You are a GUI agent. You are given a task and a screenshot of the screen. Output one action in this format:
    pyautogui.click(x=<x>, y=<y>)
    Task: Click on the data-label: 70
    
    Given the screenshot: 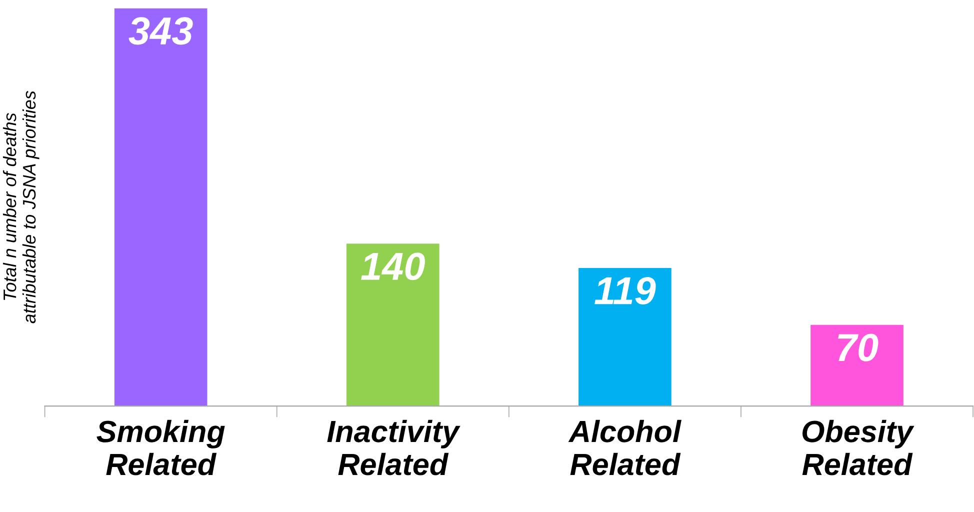 What is the action you would take?
    pyautogui.click(x=858, y=348)
    